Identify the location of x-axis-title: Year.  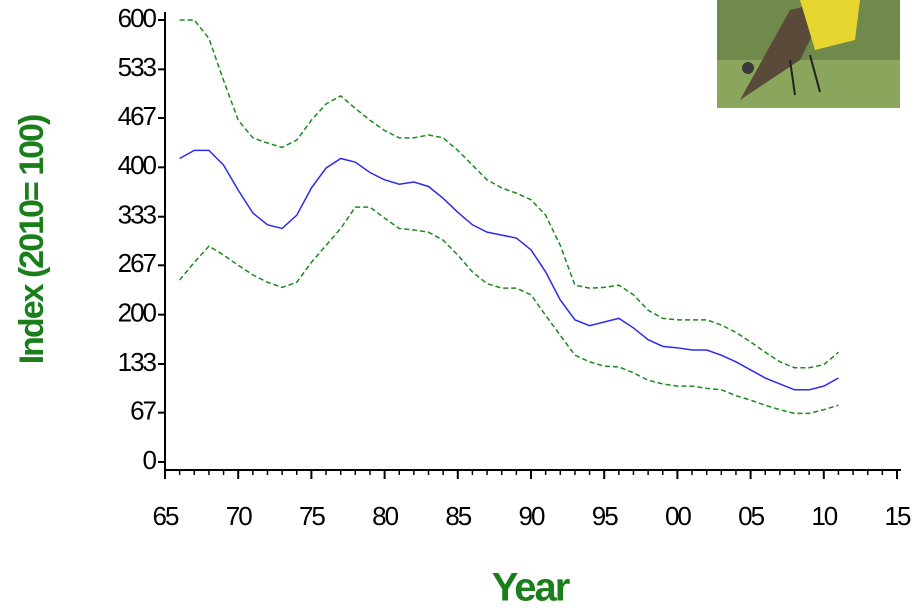
(531, 588).